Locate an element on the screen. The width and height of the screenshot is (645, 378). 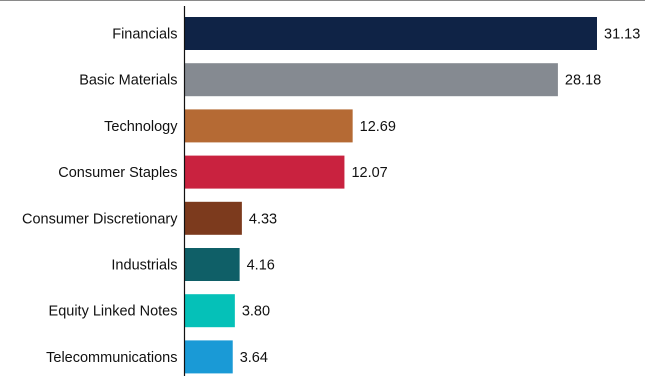
value-label-basic-materials: 28.18 is located at coordinates (583, 81).